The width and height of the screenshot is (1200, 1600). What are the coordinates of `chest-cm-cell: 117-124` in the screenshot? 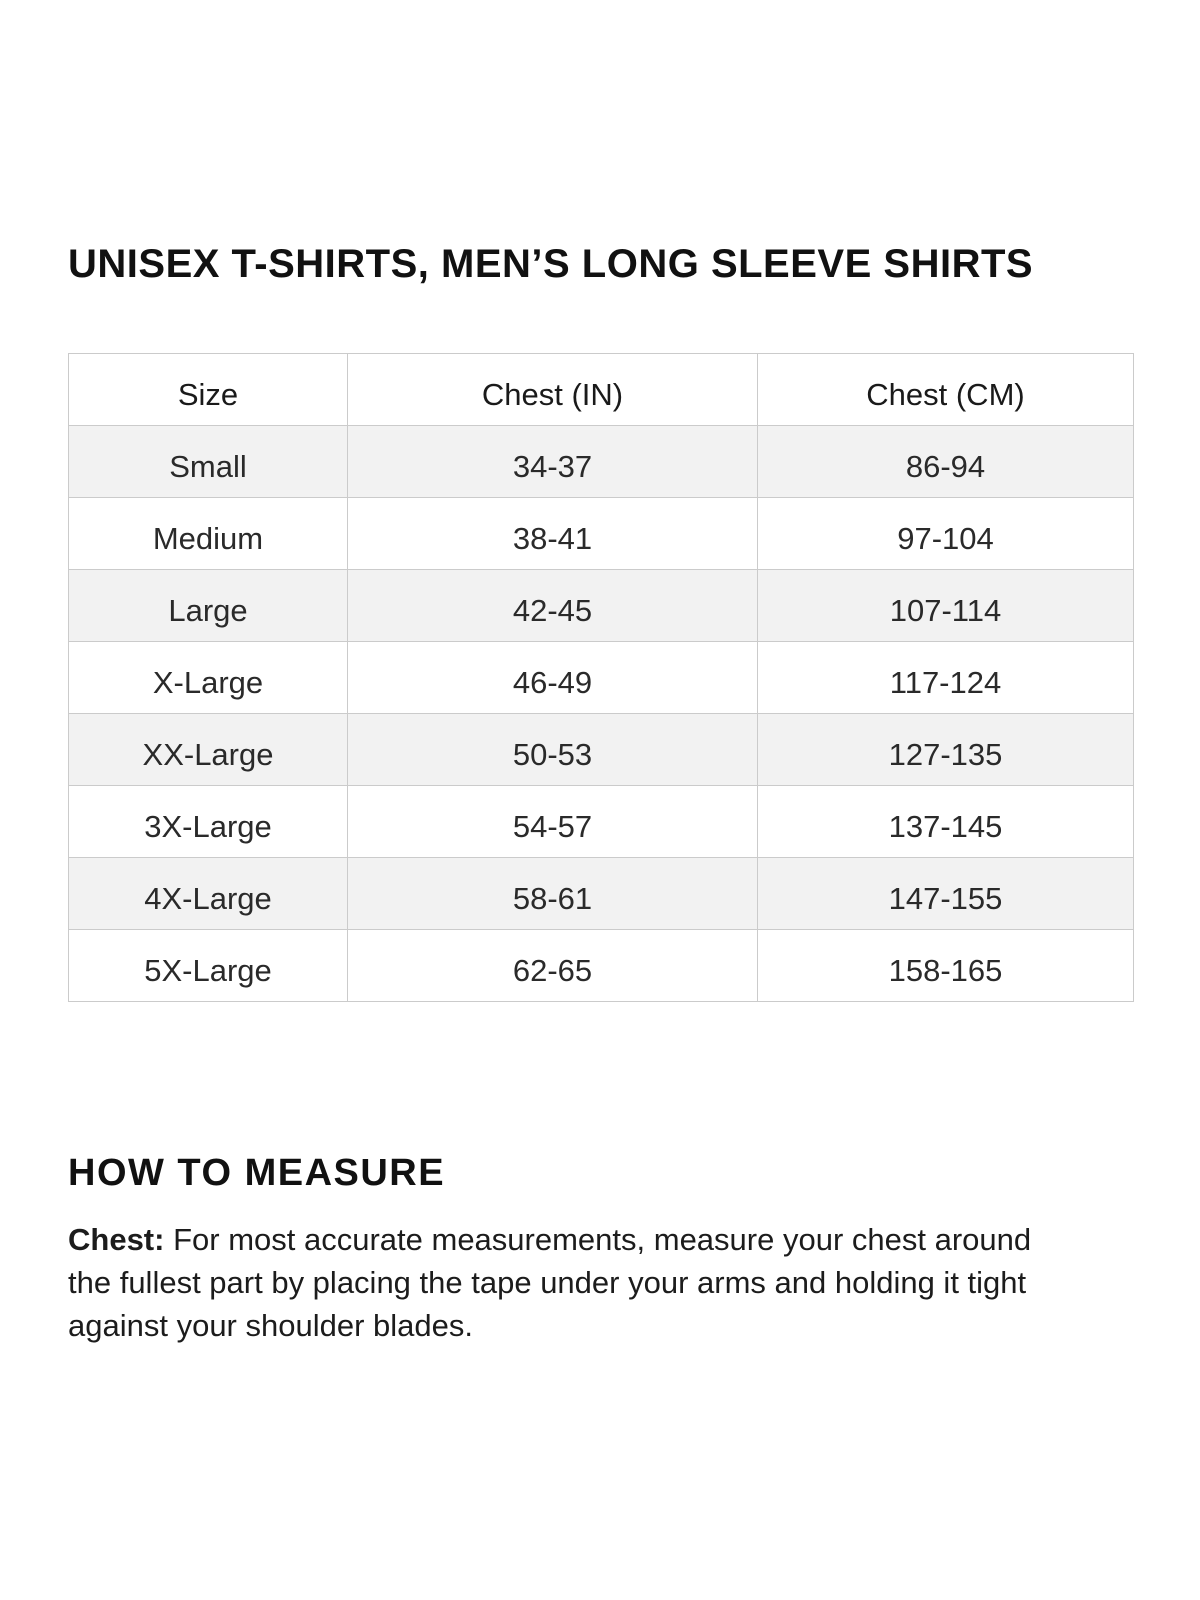 It's located at (945, 677).